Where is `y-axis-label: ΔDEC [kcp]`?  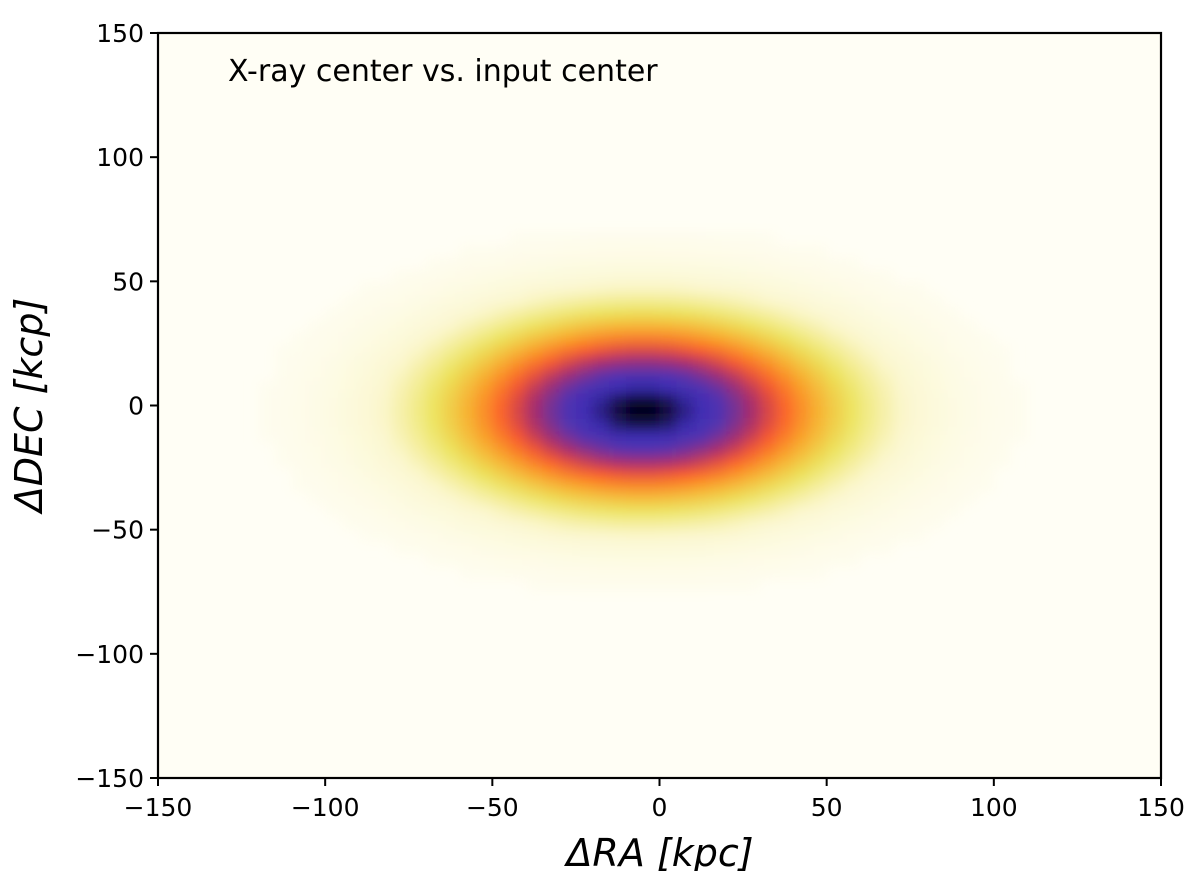 y-axis-label: ΔDEC [kcp] is located at coordinates (29, 407).